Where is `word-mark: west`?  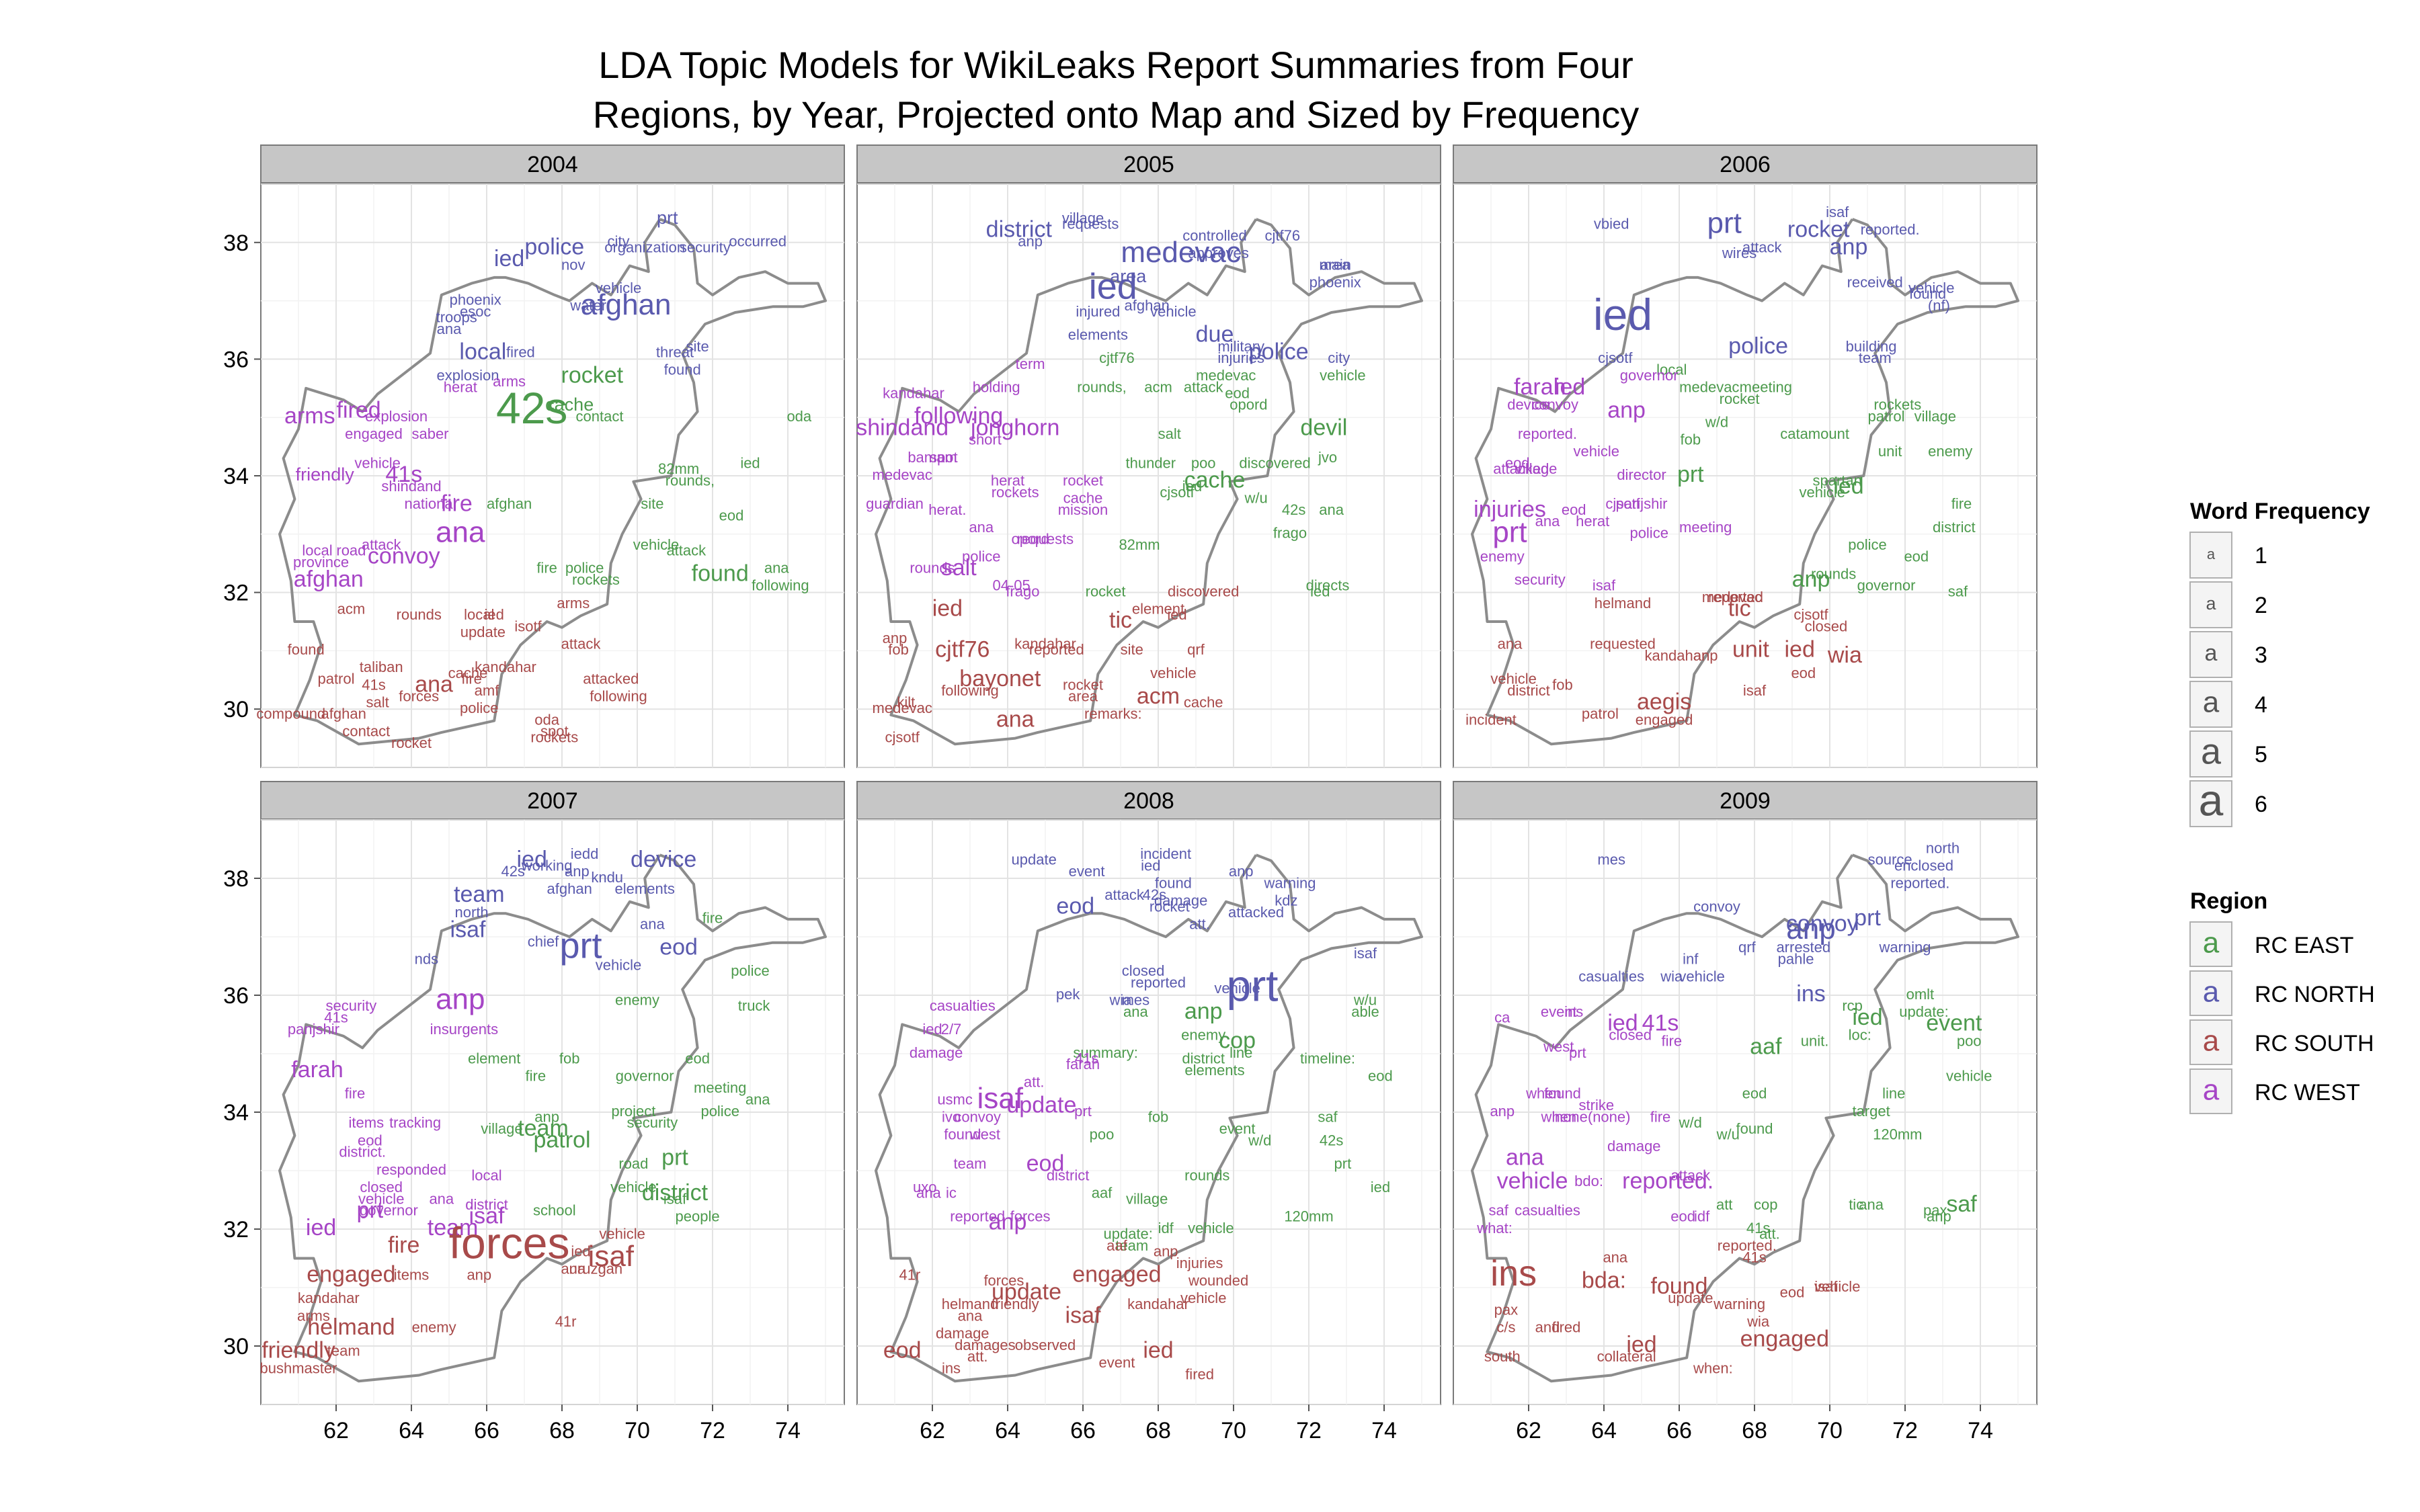
word-mark: west is located at coordinates (984, 1135).